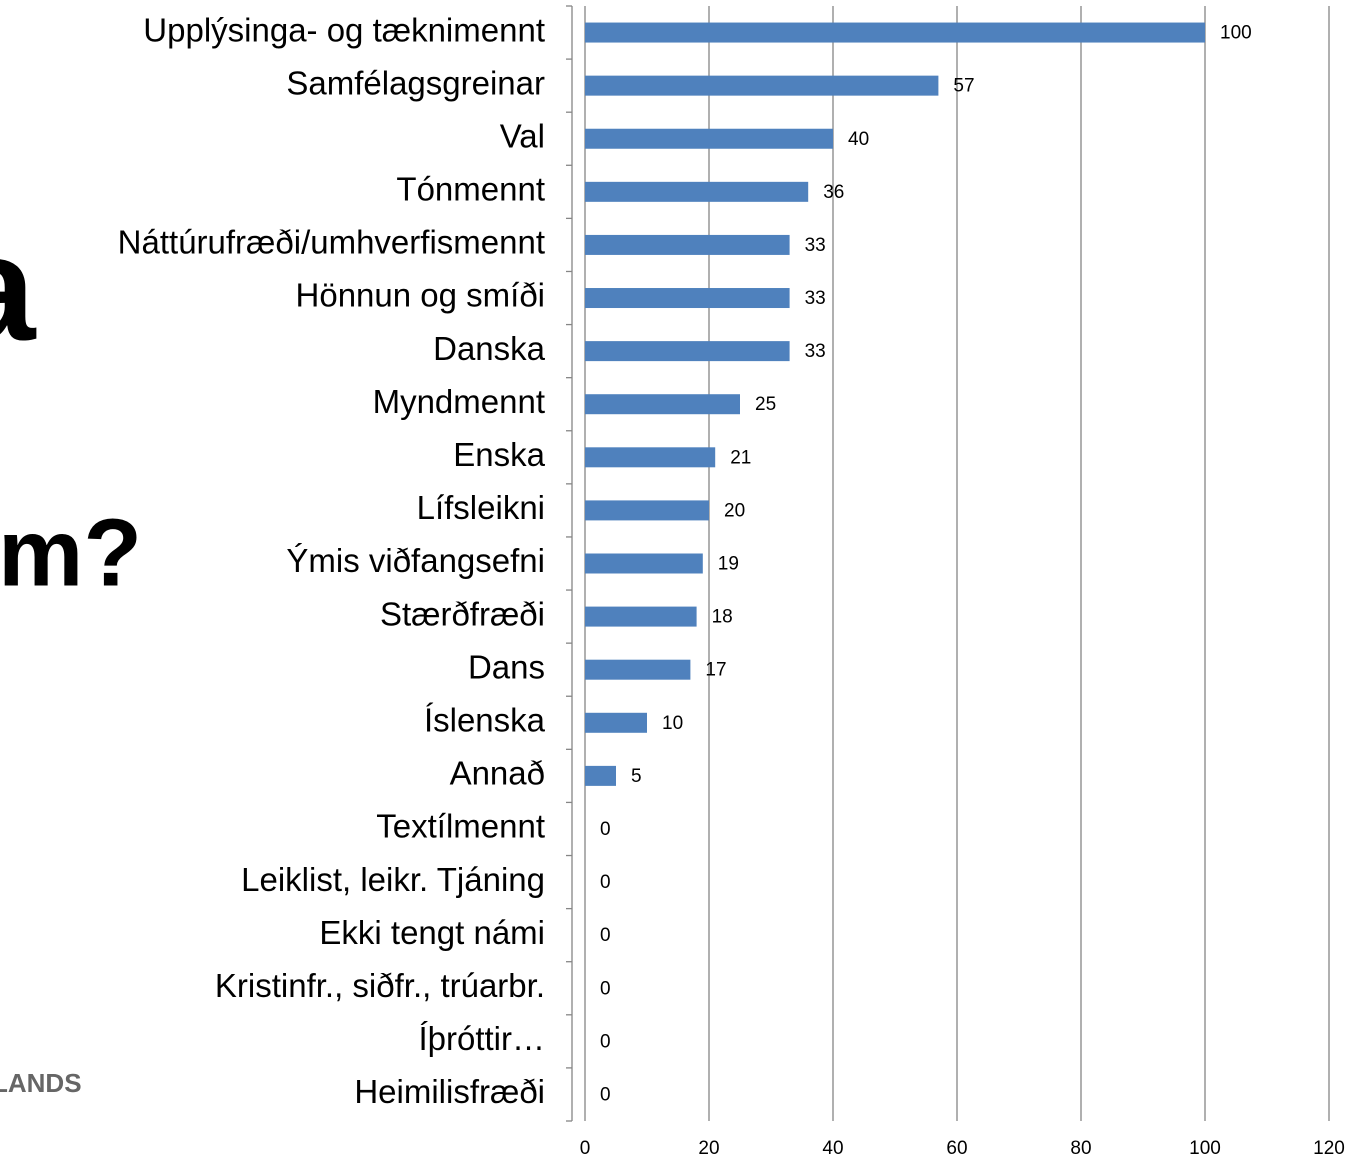 This screenshot has width=1361, height=1167. What do you see at coordinates (489, 348) in the screenshot?
I see `y-tick-label: Danska` at bounding box center [489, 348].